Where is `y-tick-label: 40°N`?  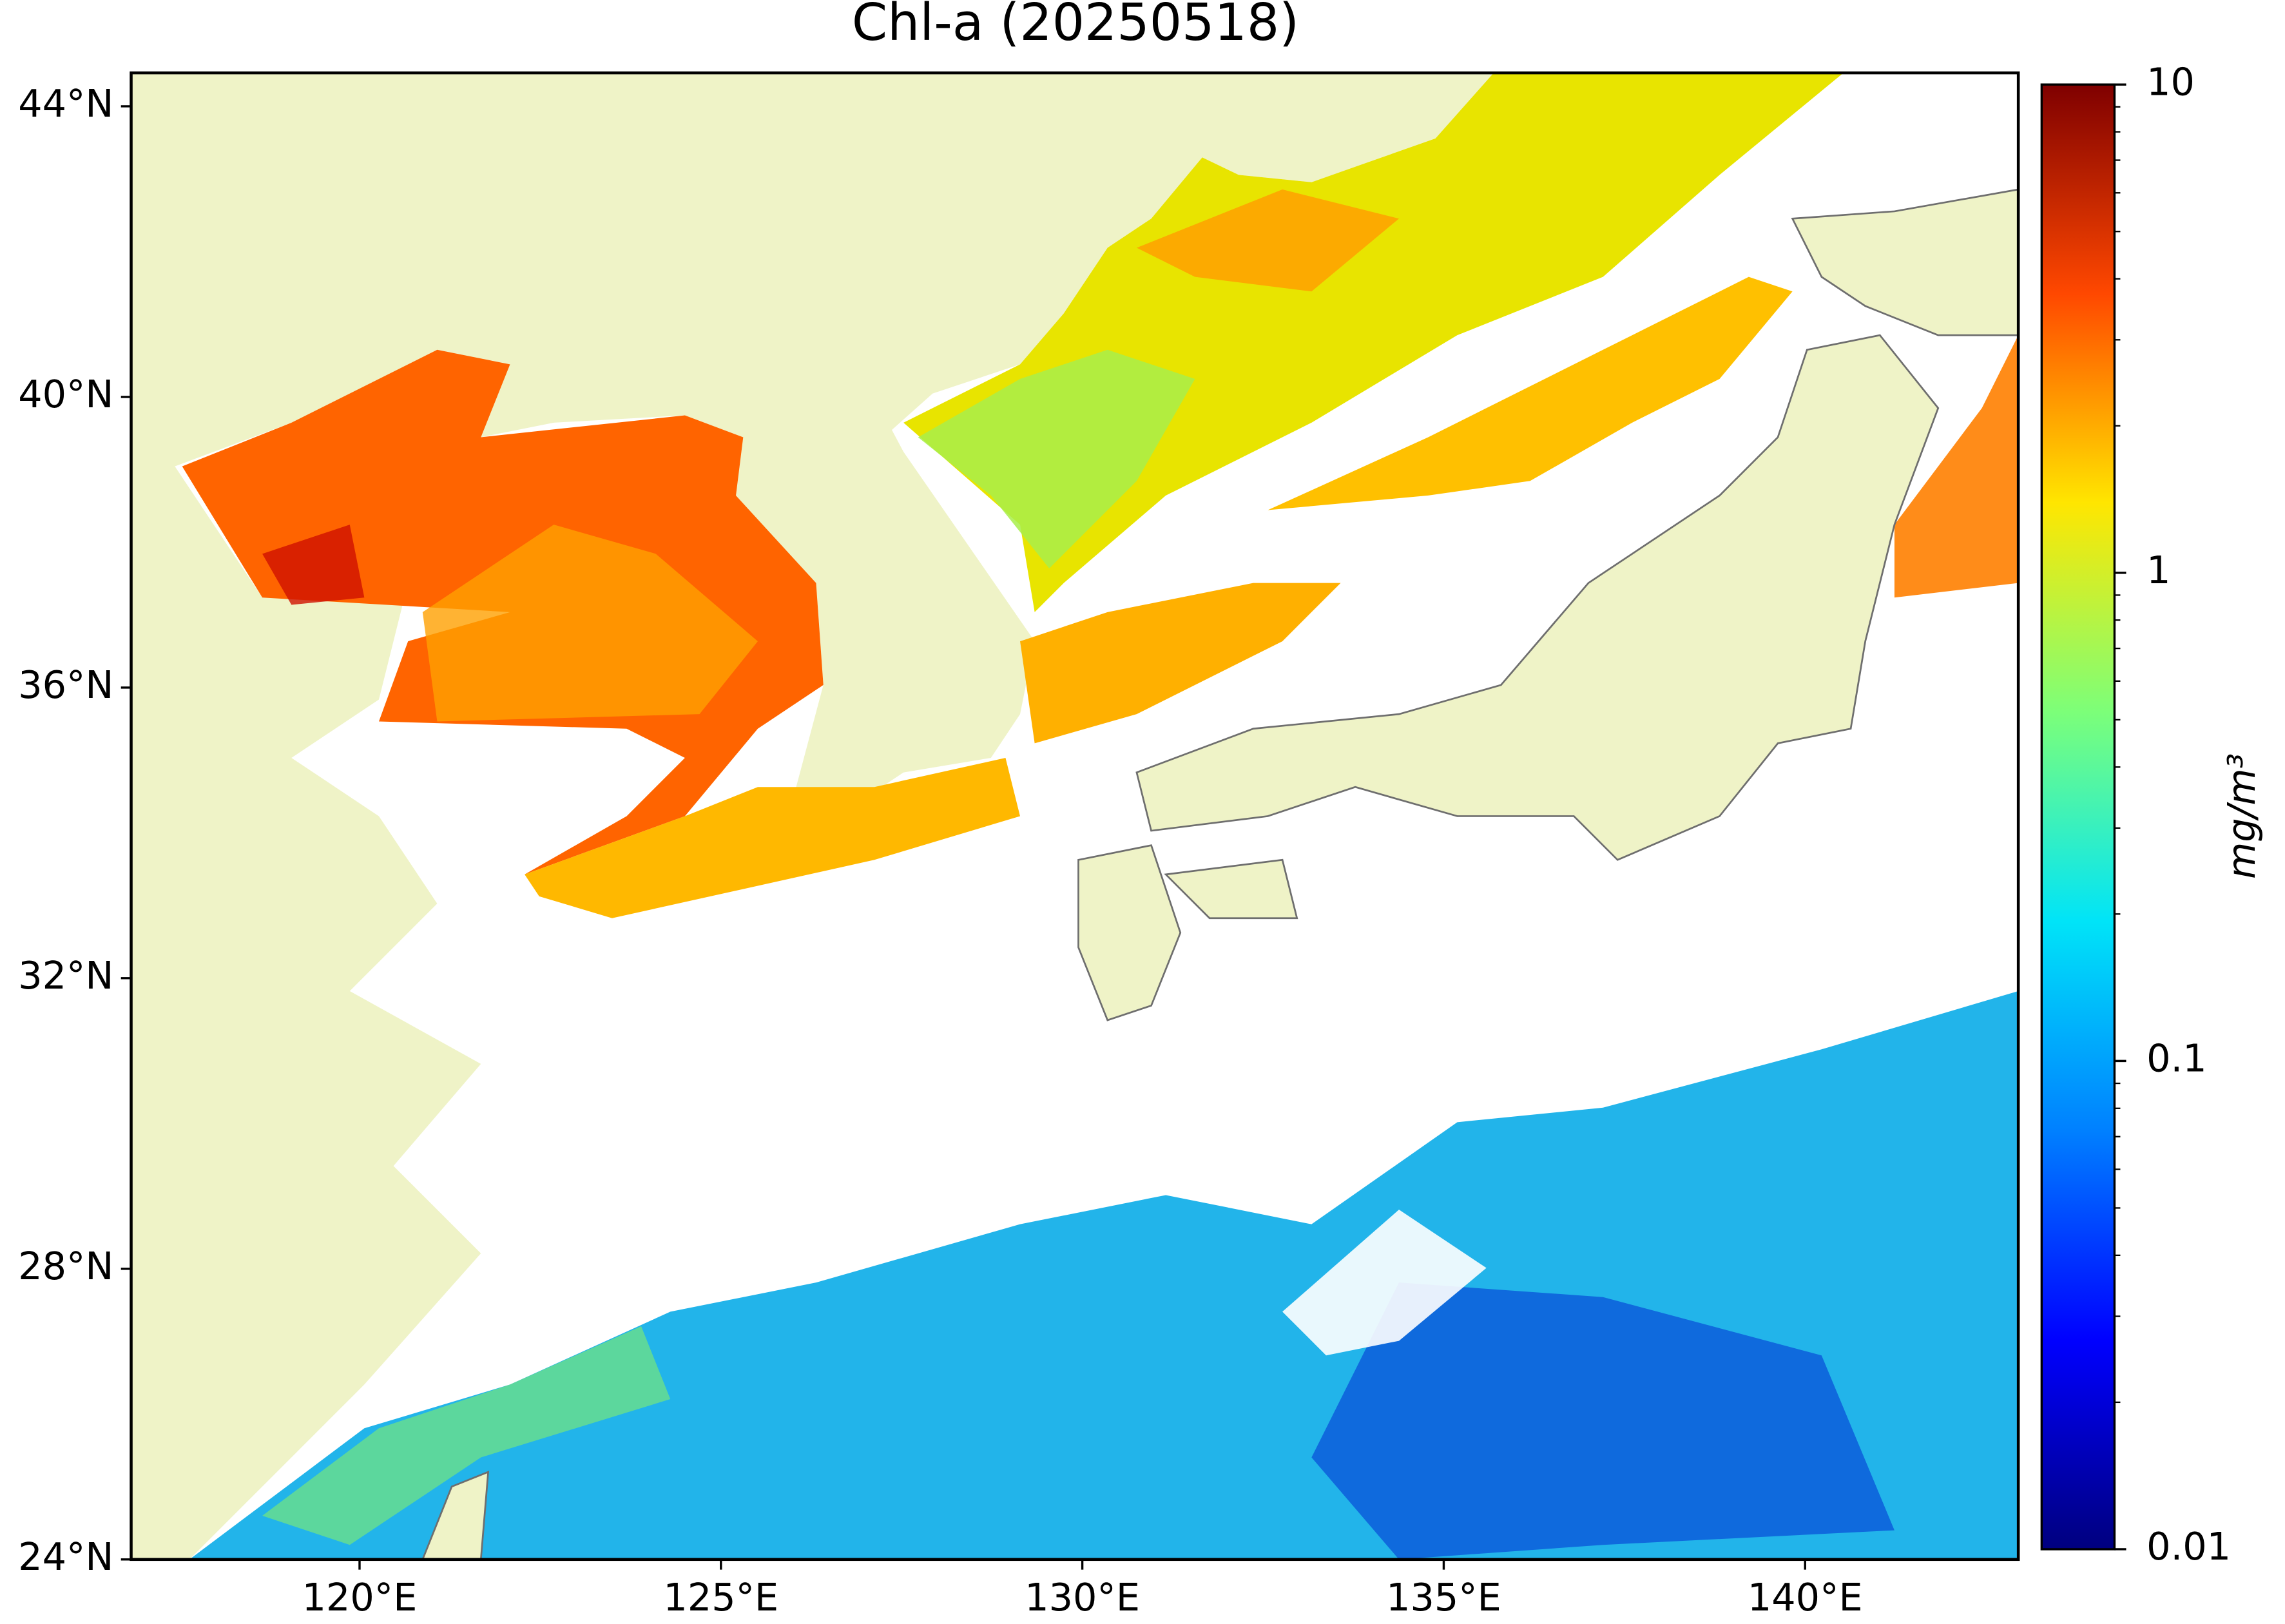 y-tick-label: 40°N is located at coordinates (65, 394).